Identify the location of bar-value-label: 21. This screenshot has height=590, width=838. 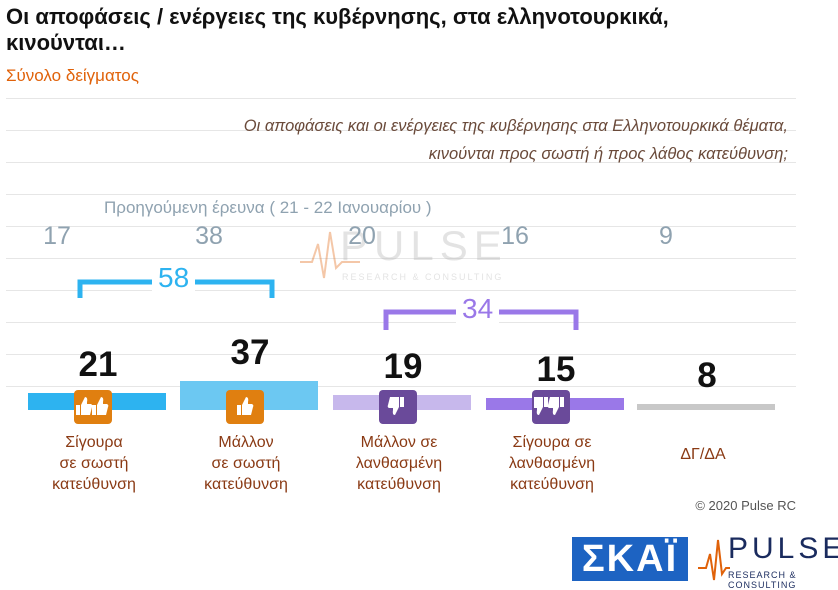
(98, 365).